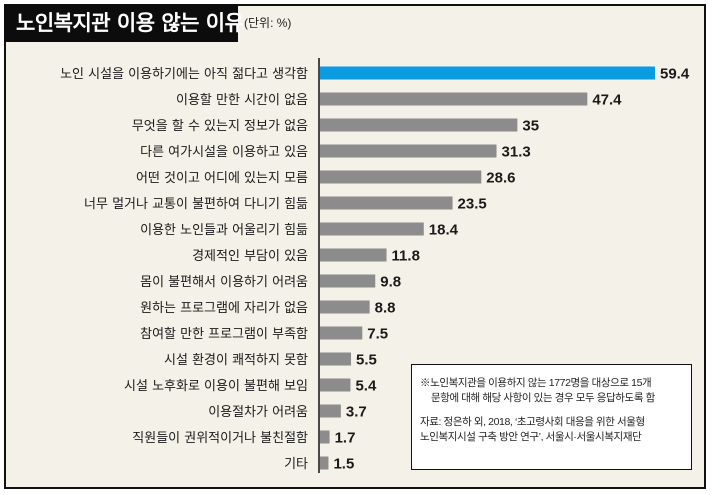 This screenshot has width=712, height=495. I want to click on category-label: 무엇을 할 수 있는지 정보가 없음, so click(220, 126).